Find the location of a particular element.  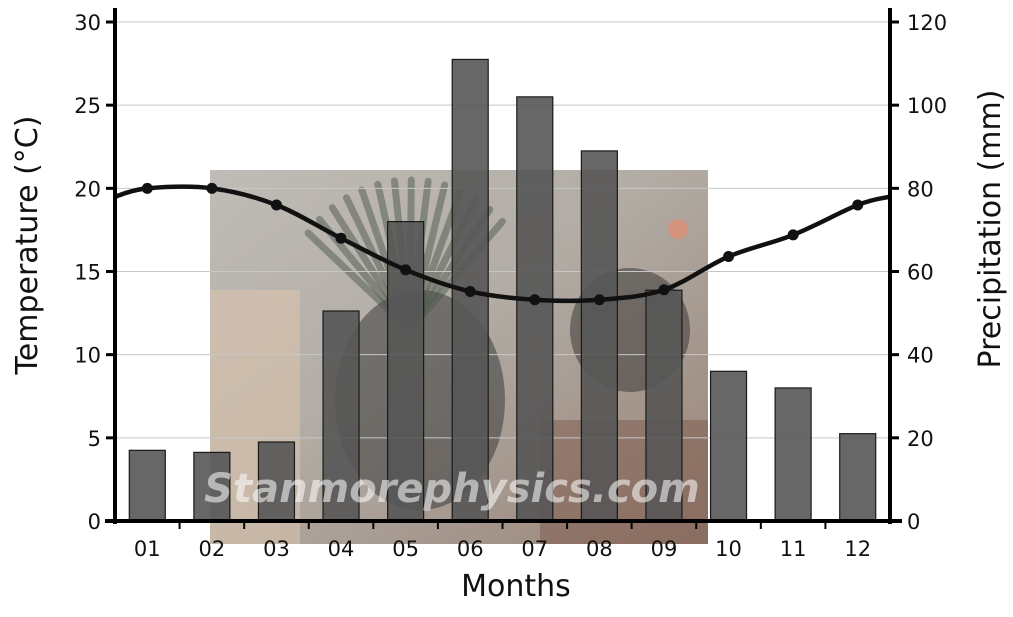

y-left-tick-label: 15 is located at coordinates (87, 273).